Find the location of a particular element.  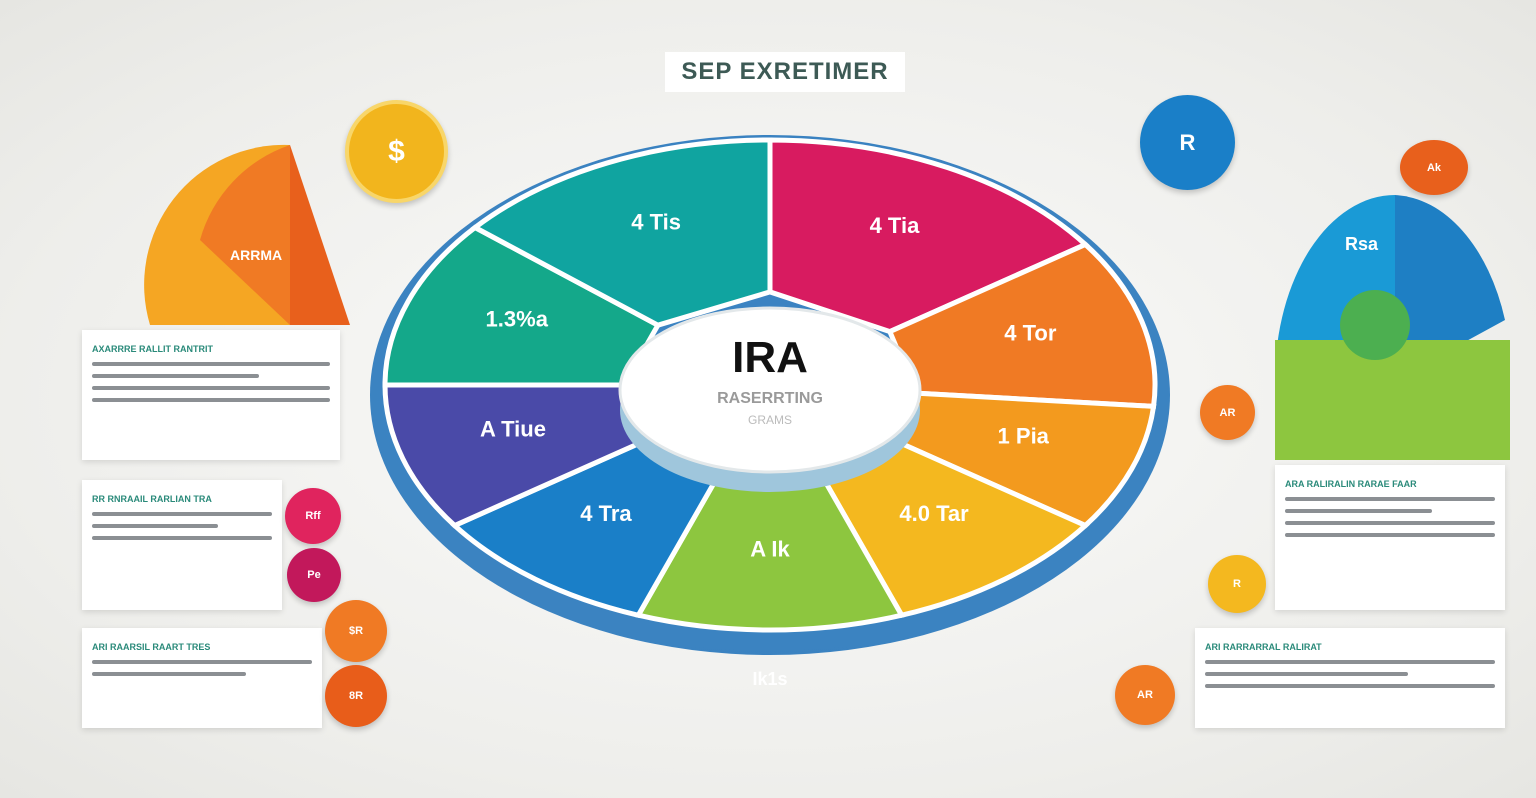

page-title: SEP EXRETIMER is located at coordinates (785, 72).